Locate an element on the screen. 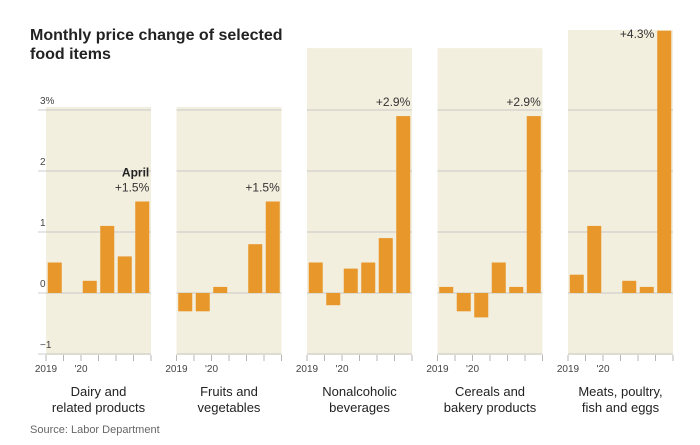  panel-label: Fruits and vegetables is located at coordinates (229, 399).